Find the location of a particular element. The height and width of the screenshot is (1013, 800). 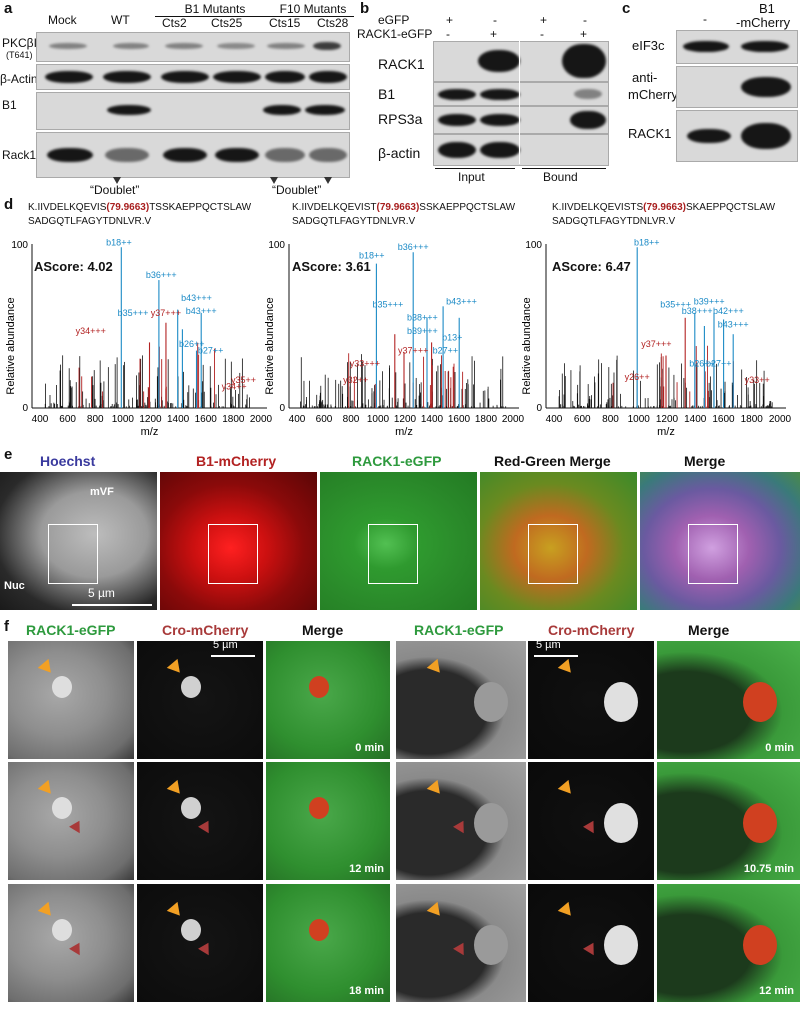

f-image-left-row3-col2 is located at coordinates (200, 943).